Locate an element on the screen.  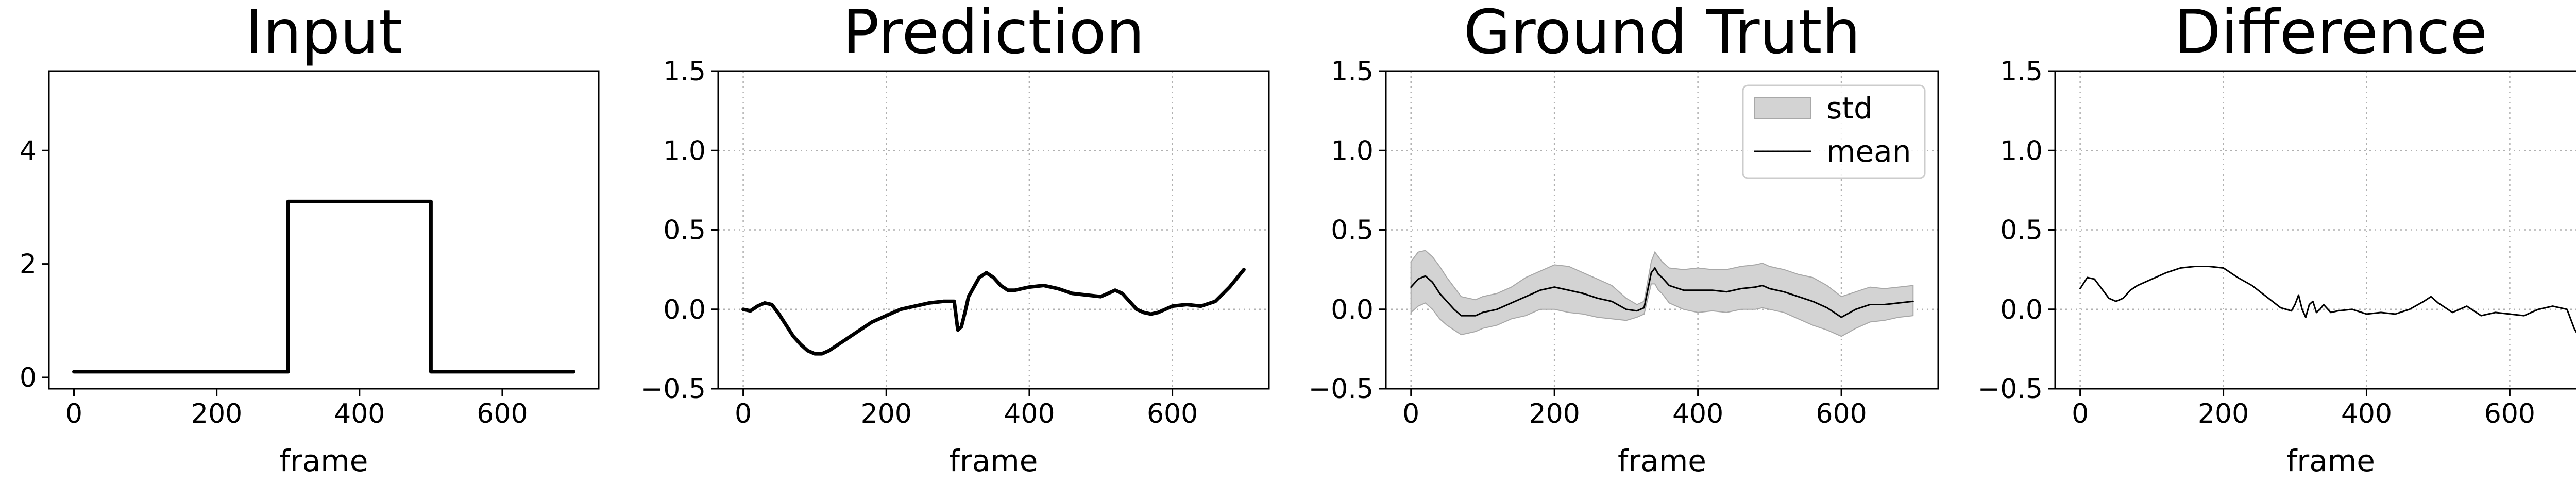
axes-frame is located at coordinates (324, 230).